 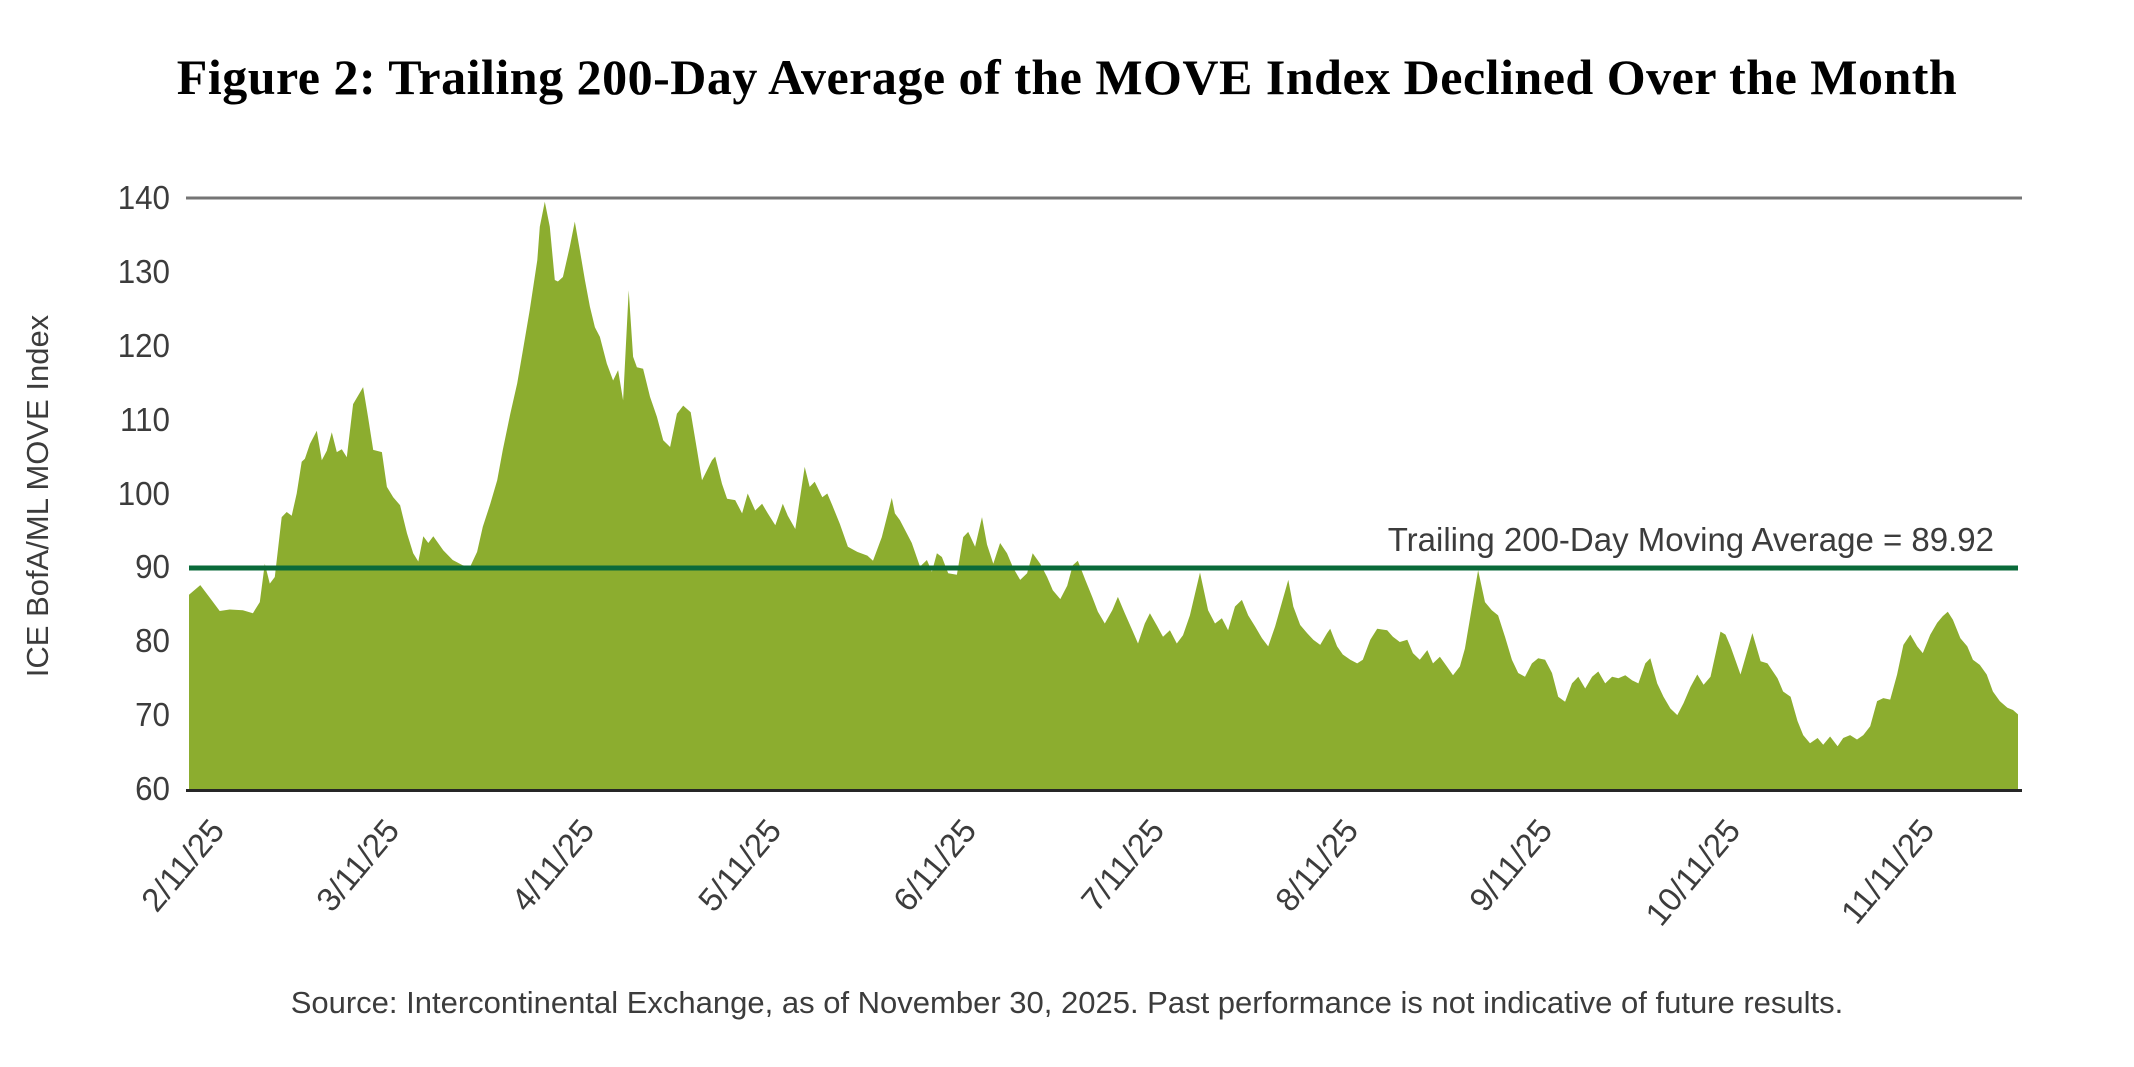 What do you see at coordinates (1690, 539) in the screenshot?
I see `moving-average-annotation: Trailing 200-Day Moving Average = 89.92` at bounding box center [1690, 539].